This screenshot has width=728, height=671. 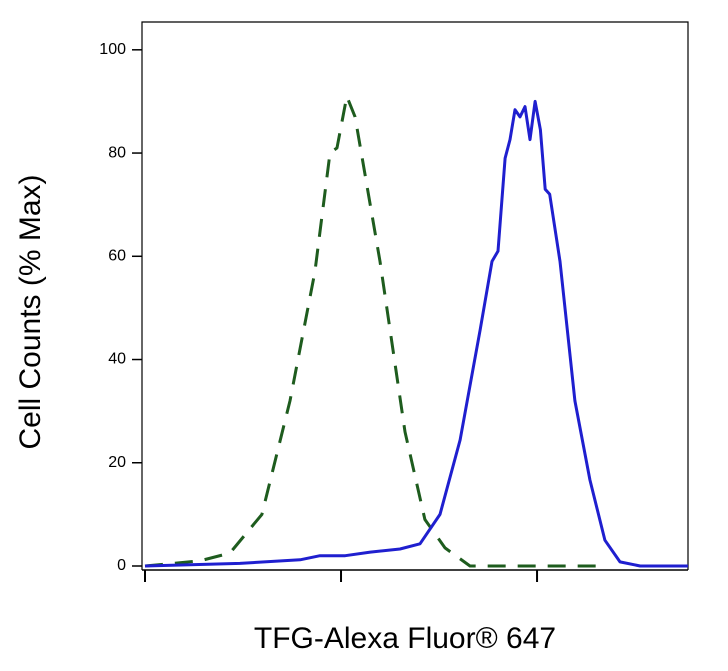 What do you see at coordinates (405, 638) in the screenshot?
I see `x-axis-label: TFG-Alexa Fluor® 647` at bounding box center [405, 638].